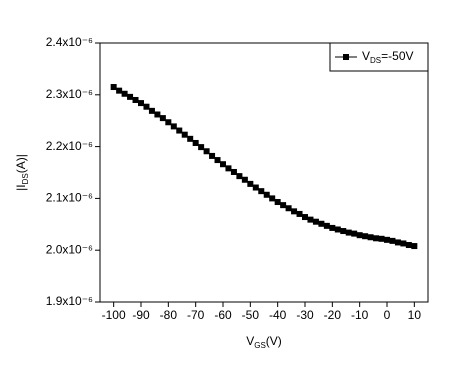  I want to click on x-axis-label: VGS(V), so click(264, 342).